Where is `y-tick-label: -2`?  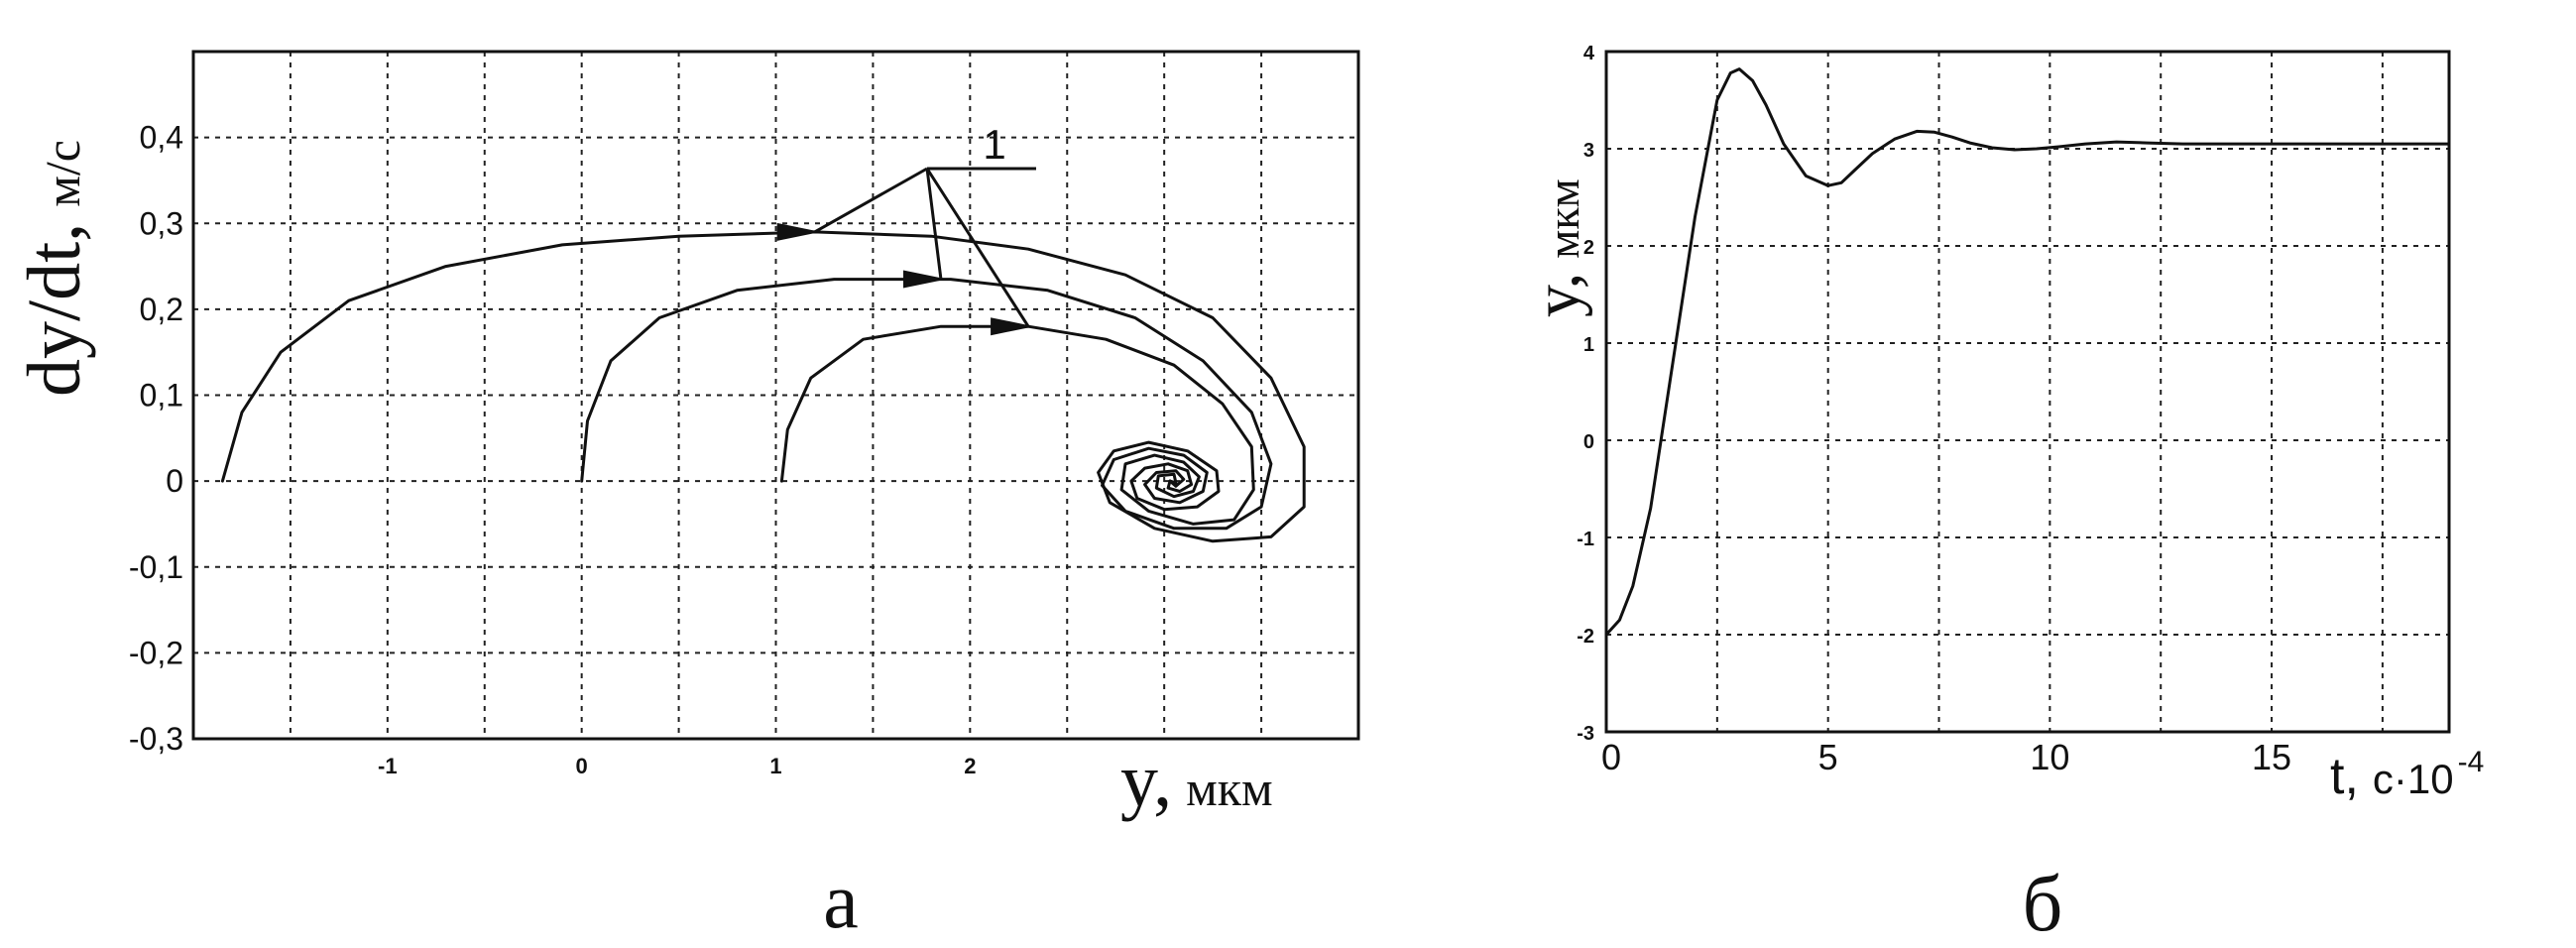 y-tick-label: -2 is located at coordinates (1585, 637).